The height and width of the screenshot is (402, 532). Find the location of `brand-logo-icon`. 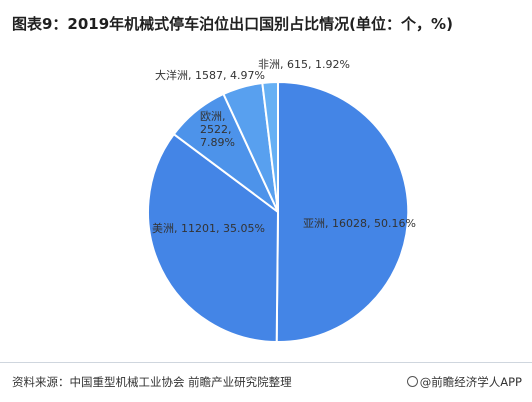

brand-logo-icon is located at coordinates (412, 381).